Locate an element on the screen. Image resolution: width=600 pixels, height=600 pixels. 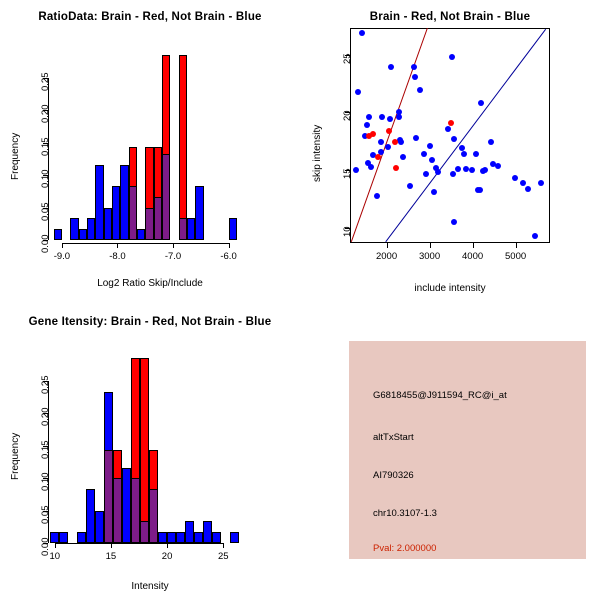
x-tick-label: 5000 is located at coordinates (516, 256).